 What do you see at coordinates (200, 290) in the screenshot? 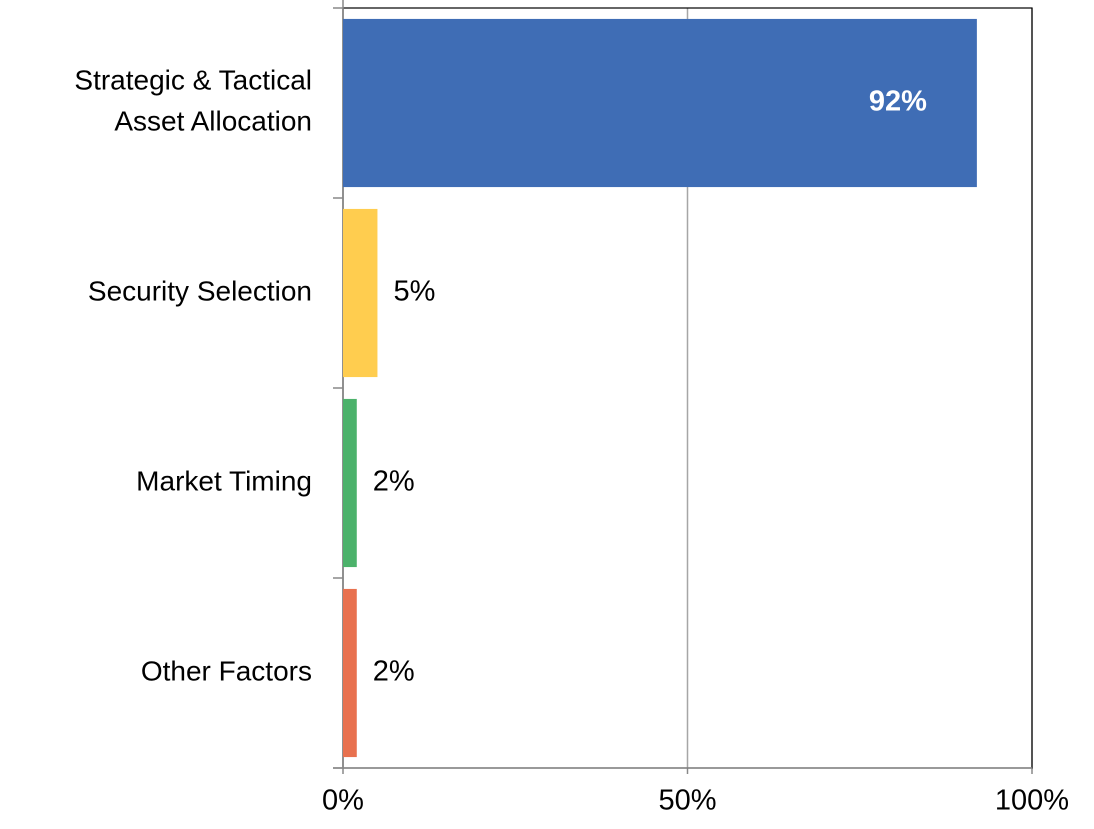
I see `y-tick-label: Security Selection` at bounding box center [200, 290].